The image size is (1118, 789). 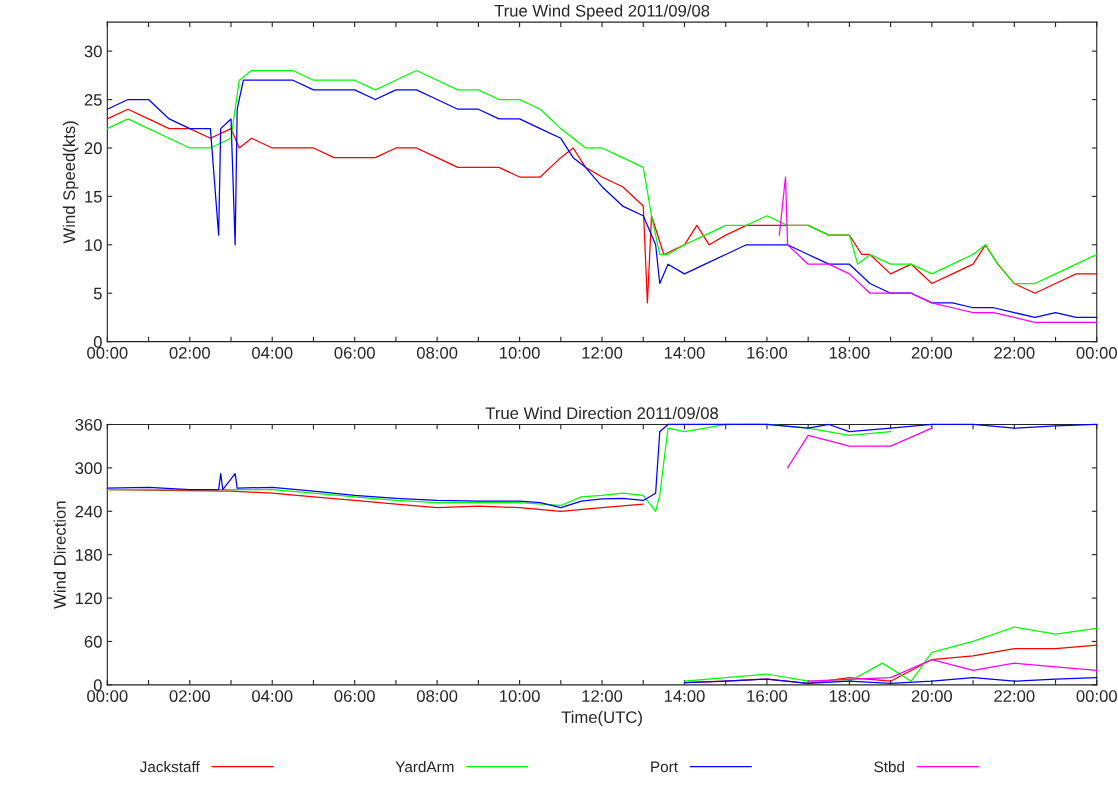 What do you see at coordinates (664, 767) in the screenshot?
I see `legend-label: Port` at bounding box center [664, 767].